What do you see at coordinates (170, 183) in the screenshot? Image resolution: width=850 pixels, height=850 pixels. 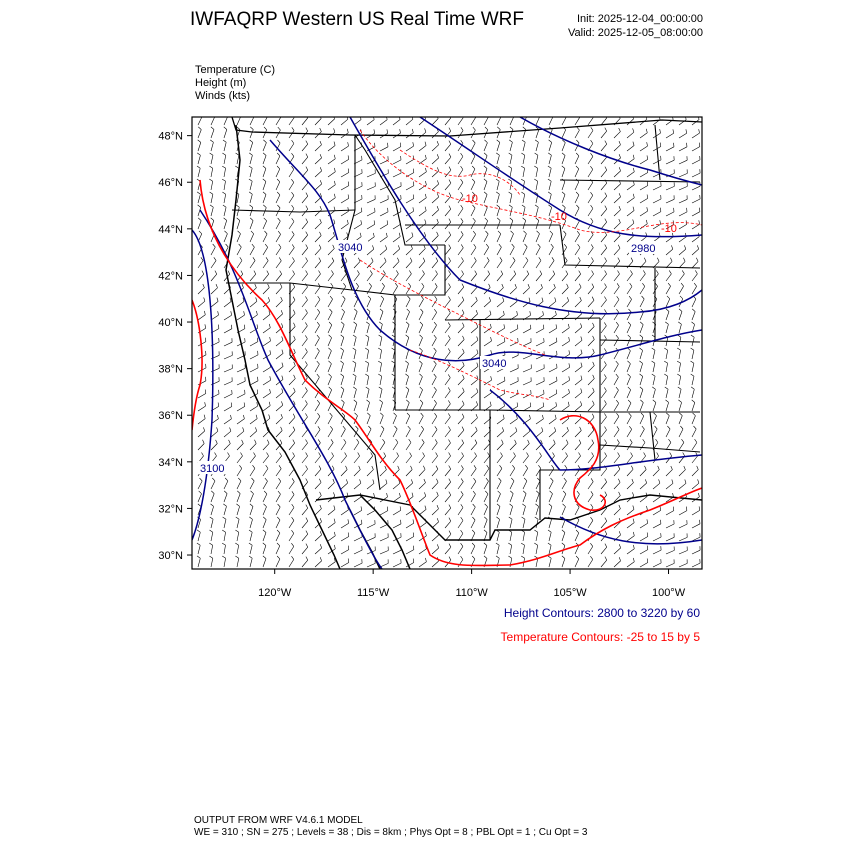 I see `lat-tick-label: 46°N` at bounding box center [170, 183].